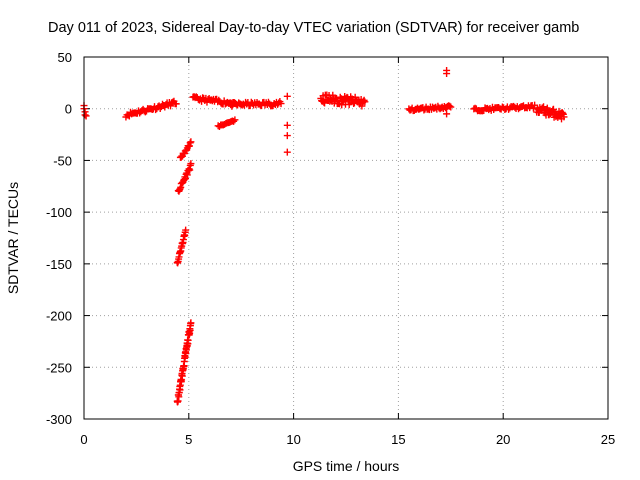  What do you see at coordinates (503, 439) in the screenshot?
I see `x-tick-label: 20` at bounding box center [503, 439].